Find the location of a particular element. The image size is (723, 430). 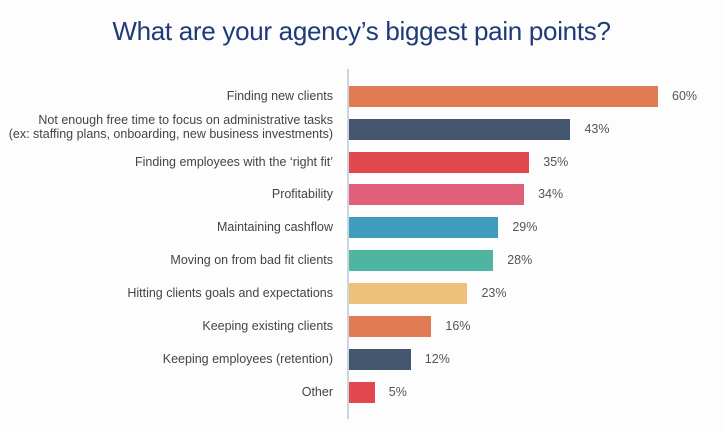

category-label: Keeping existing clients is located at coordinates (267, 326).